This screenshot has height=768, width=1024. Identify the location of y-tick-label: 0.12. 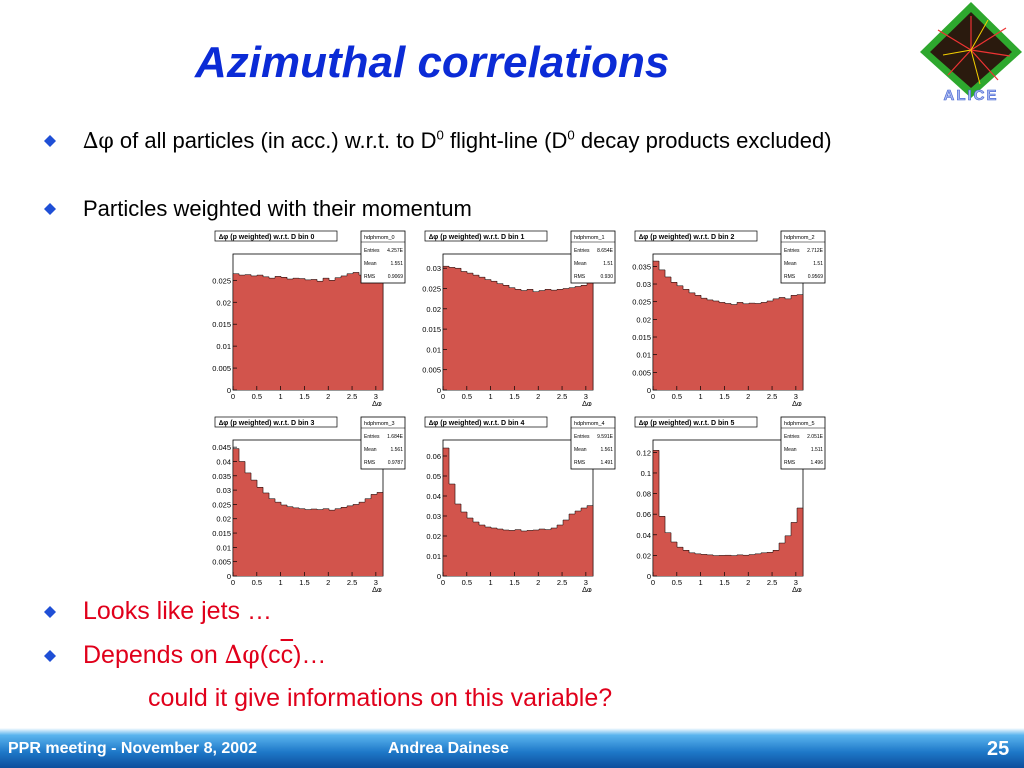
(643, 452).